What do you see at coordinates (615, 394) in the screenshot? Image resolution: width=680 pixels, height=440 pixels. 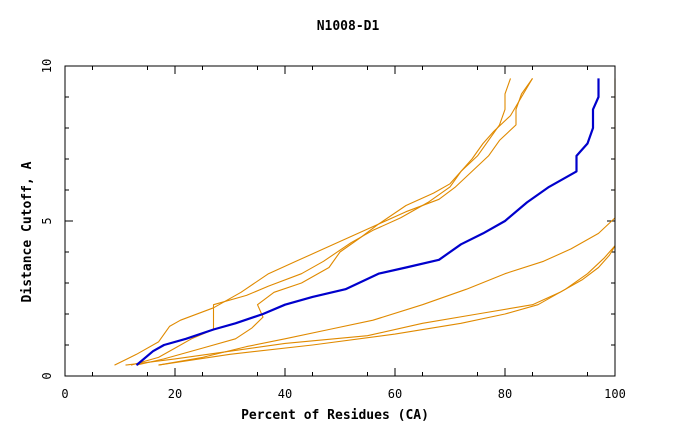 I see `x-tick-label: 100` at bounding box center [615, 394].